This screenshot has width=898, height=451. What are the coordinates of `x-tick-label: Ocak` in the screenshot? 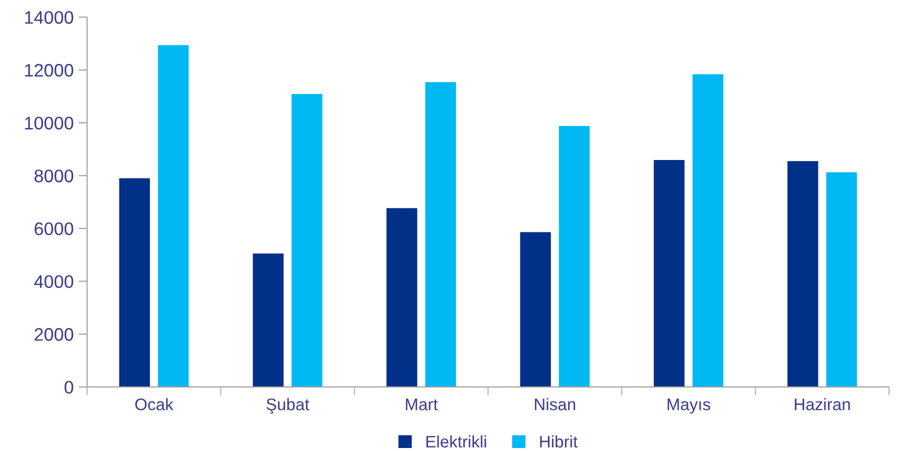 It's located at (154, 404).